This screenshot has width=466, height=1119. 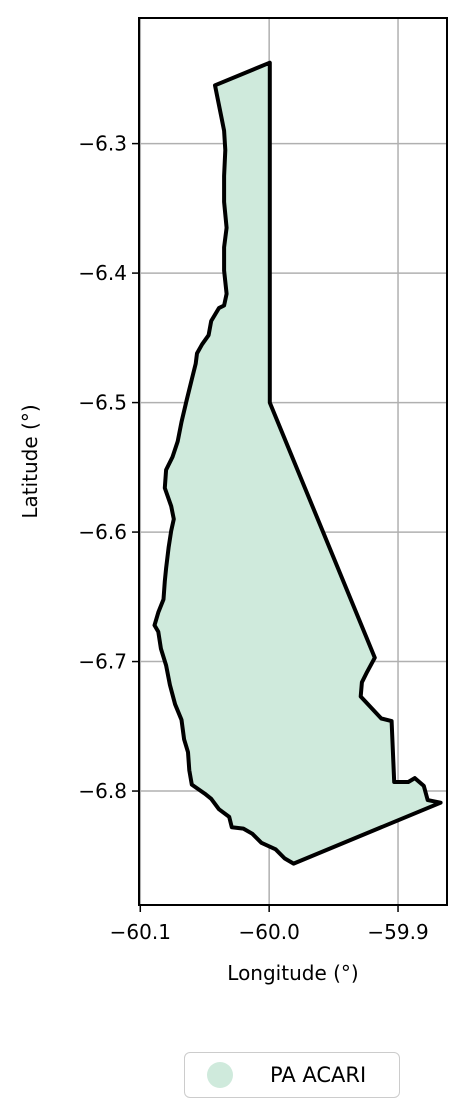 I want to click on legend: PA ACARI, so click(x=292, y=1075).